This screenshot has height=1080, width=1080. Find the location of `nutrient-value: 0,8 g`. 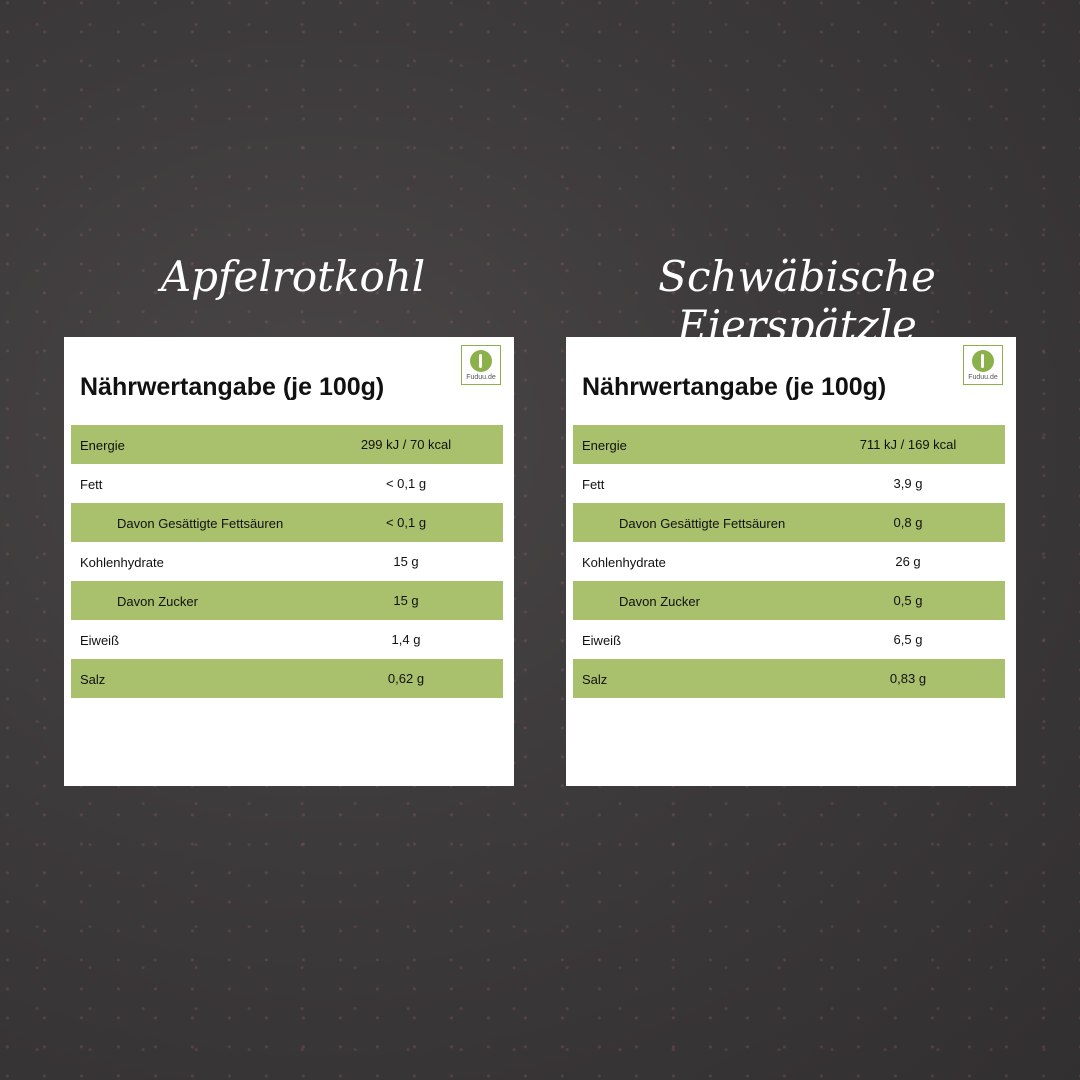

nutrient-value: 0,8 g is located at coordinates (908, 522).